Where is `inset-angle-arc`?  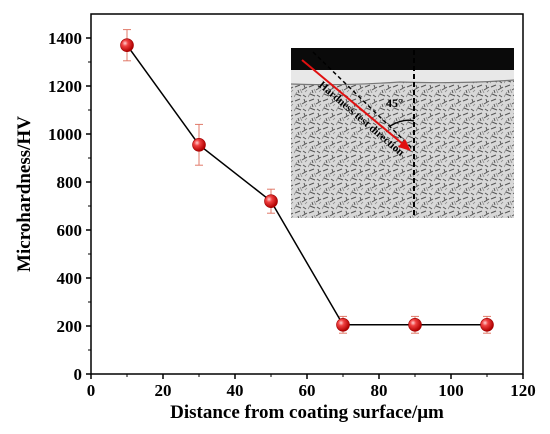
inset-angle-arc is located at coordinates (402, 123).